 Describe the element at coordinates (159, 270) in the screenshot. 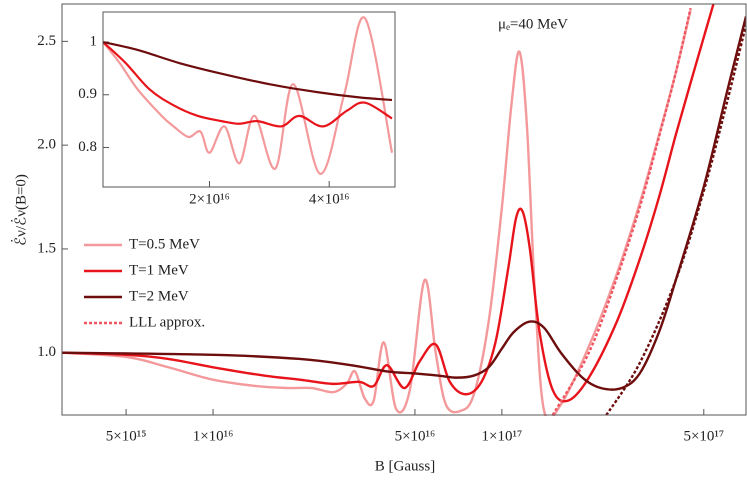

I see `legend-label: T=1 MeV` at that location.